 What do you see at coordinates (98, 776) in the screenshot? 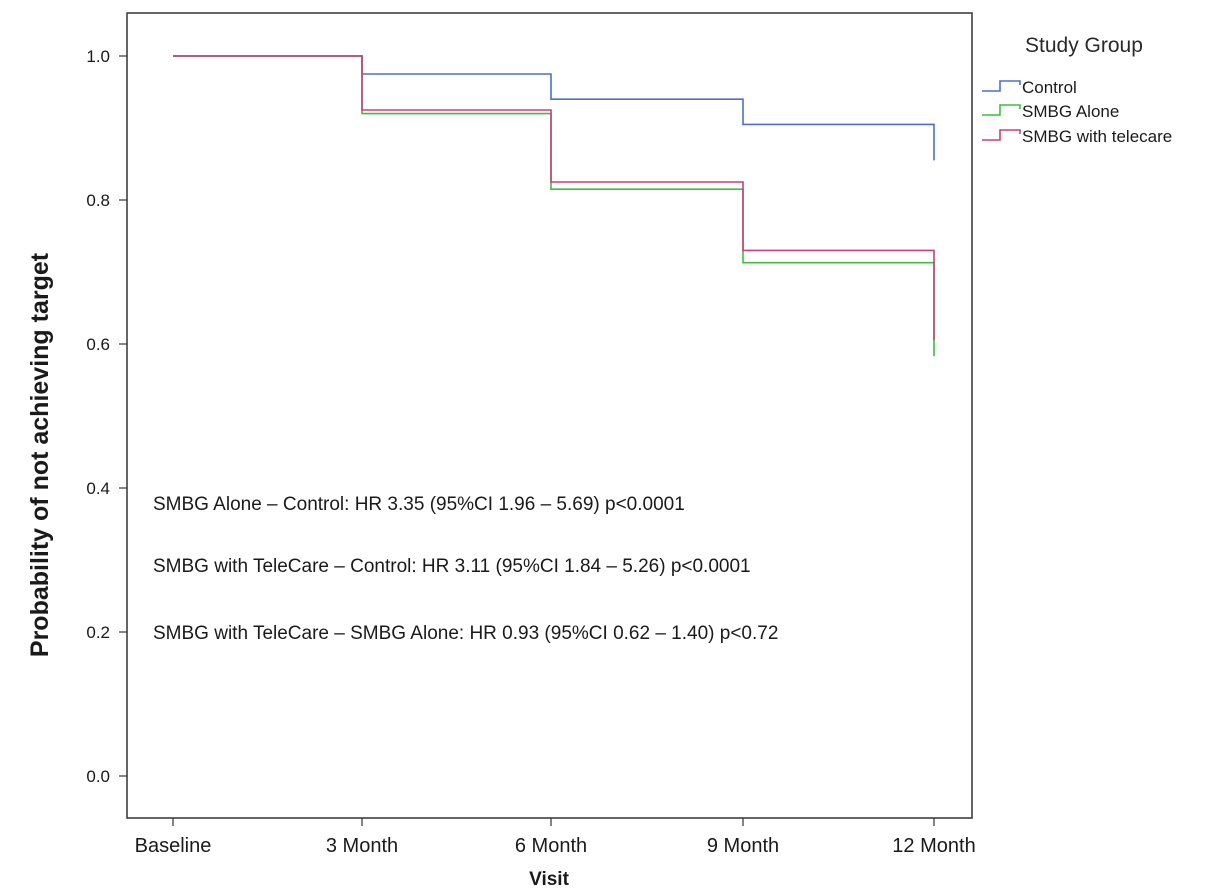
I see `y-tick-label: 0.0` at bounding box center [98, 776].